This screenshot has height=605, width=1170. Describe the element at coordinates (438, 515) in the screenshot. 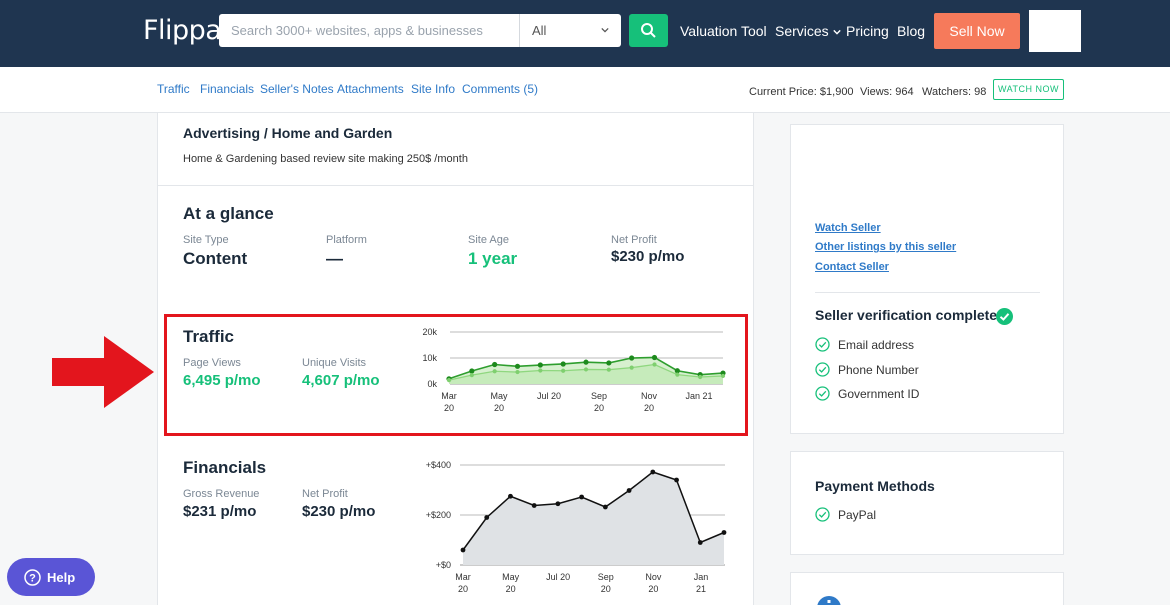

I see `y-tick-label: +$200` at that location.